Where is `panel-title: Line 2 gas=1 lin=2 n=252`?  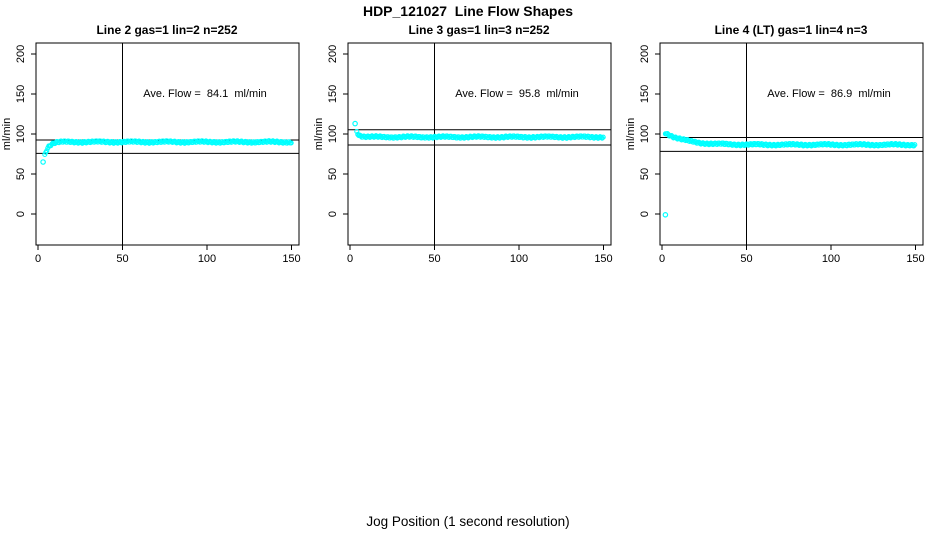 panel-title: Line 2 gas=1 lin=2 n=252 is located at coordinates (166, 30).